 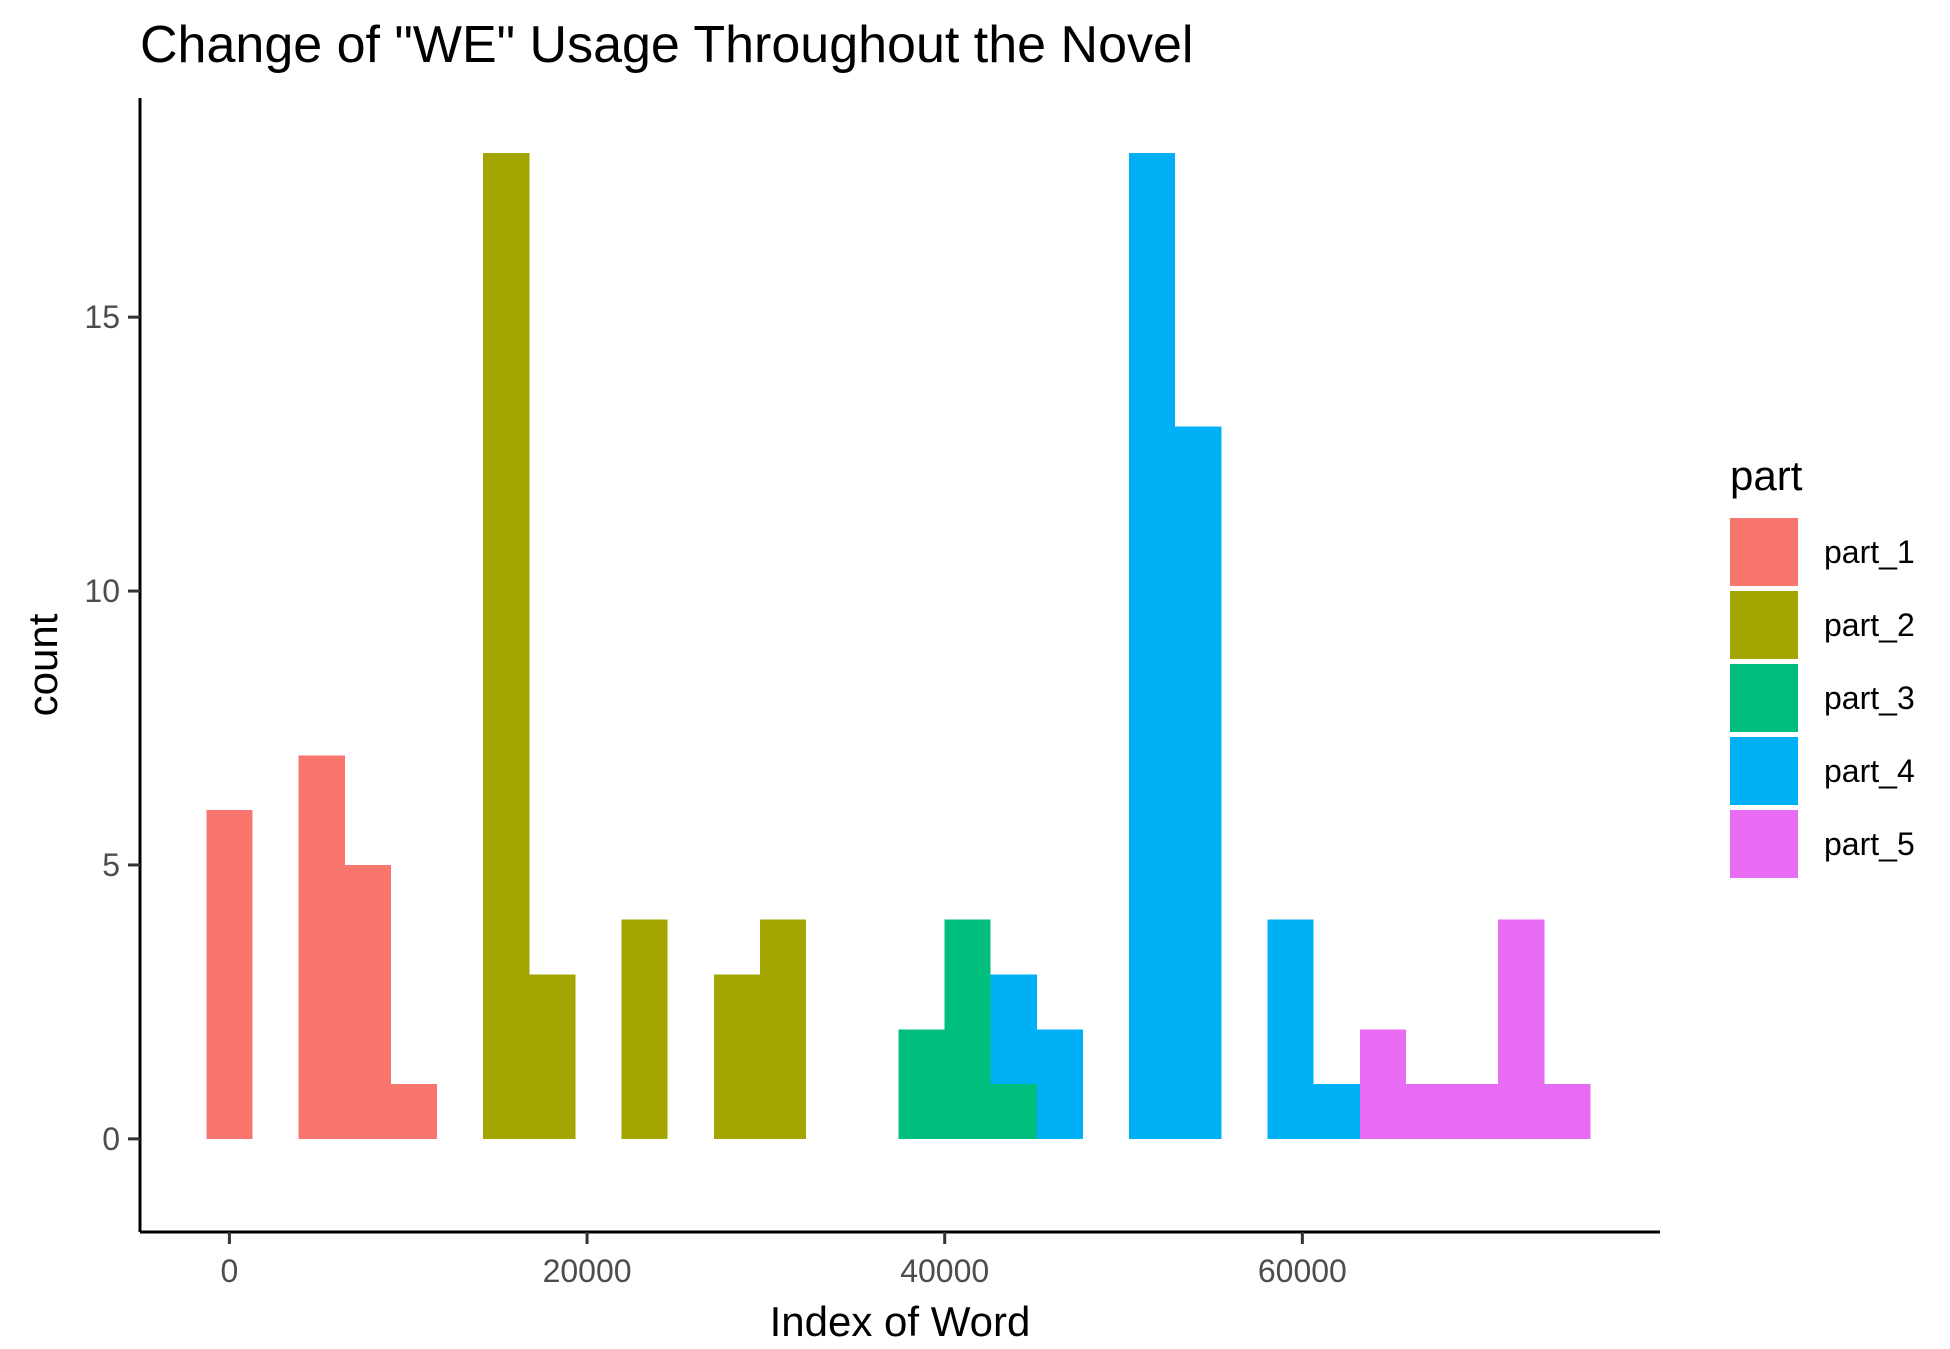 What do you see at coordinates (900, 1321) in the screenshot?
I see `x-axis-title: Index of Word` at bounding box center [900, 1321].